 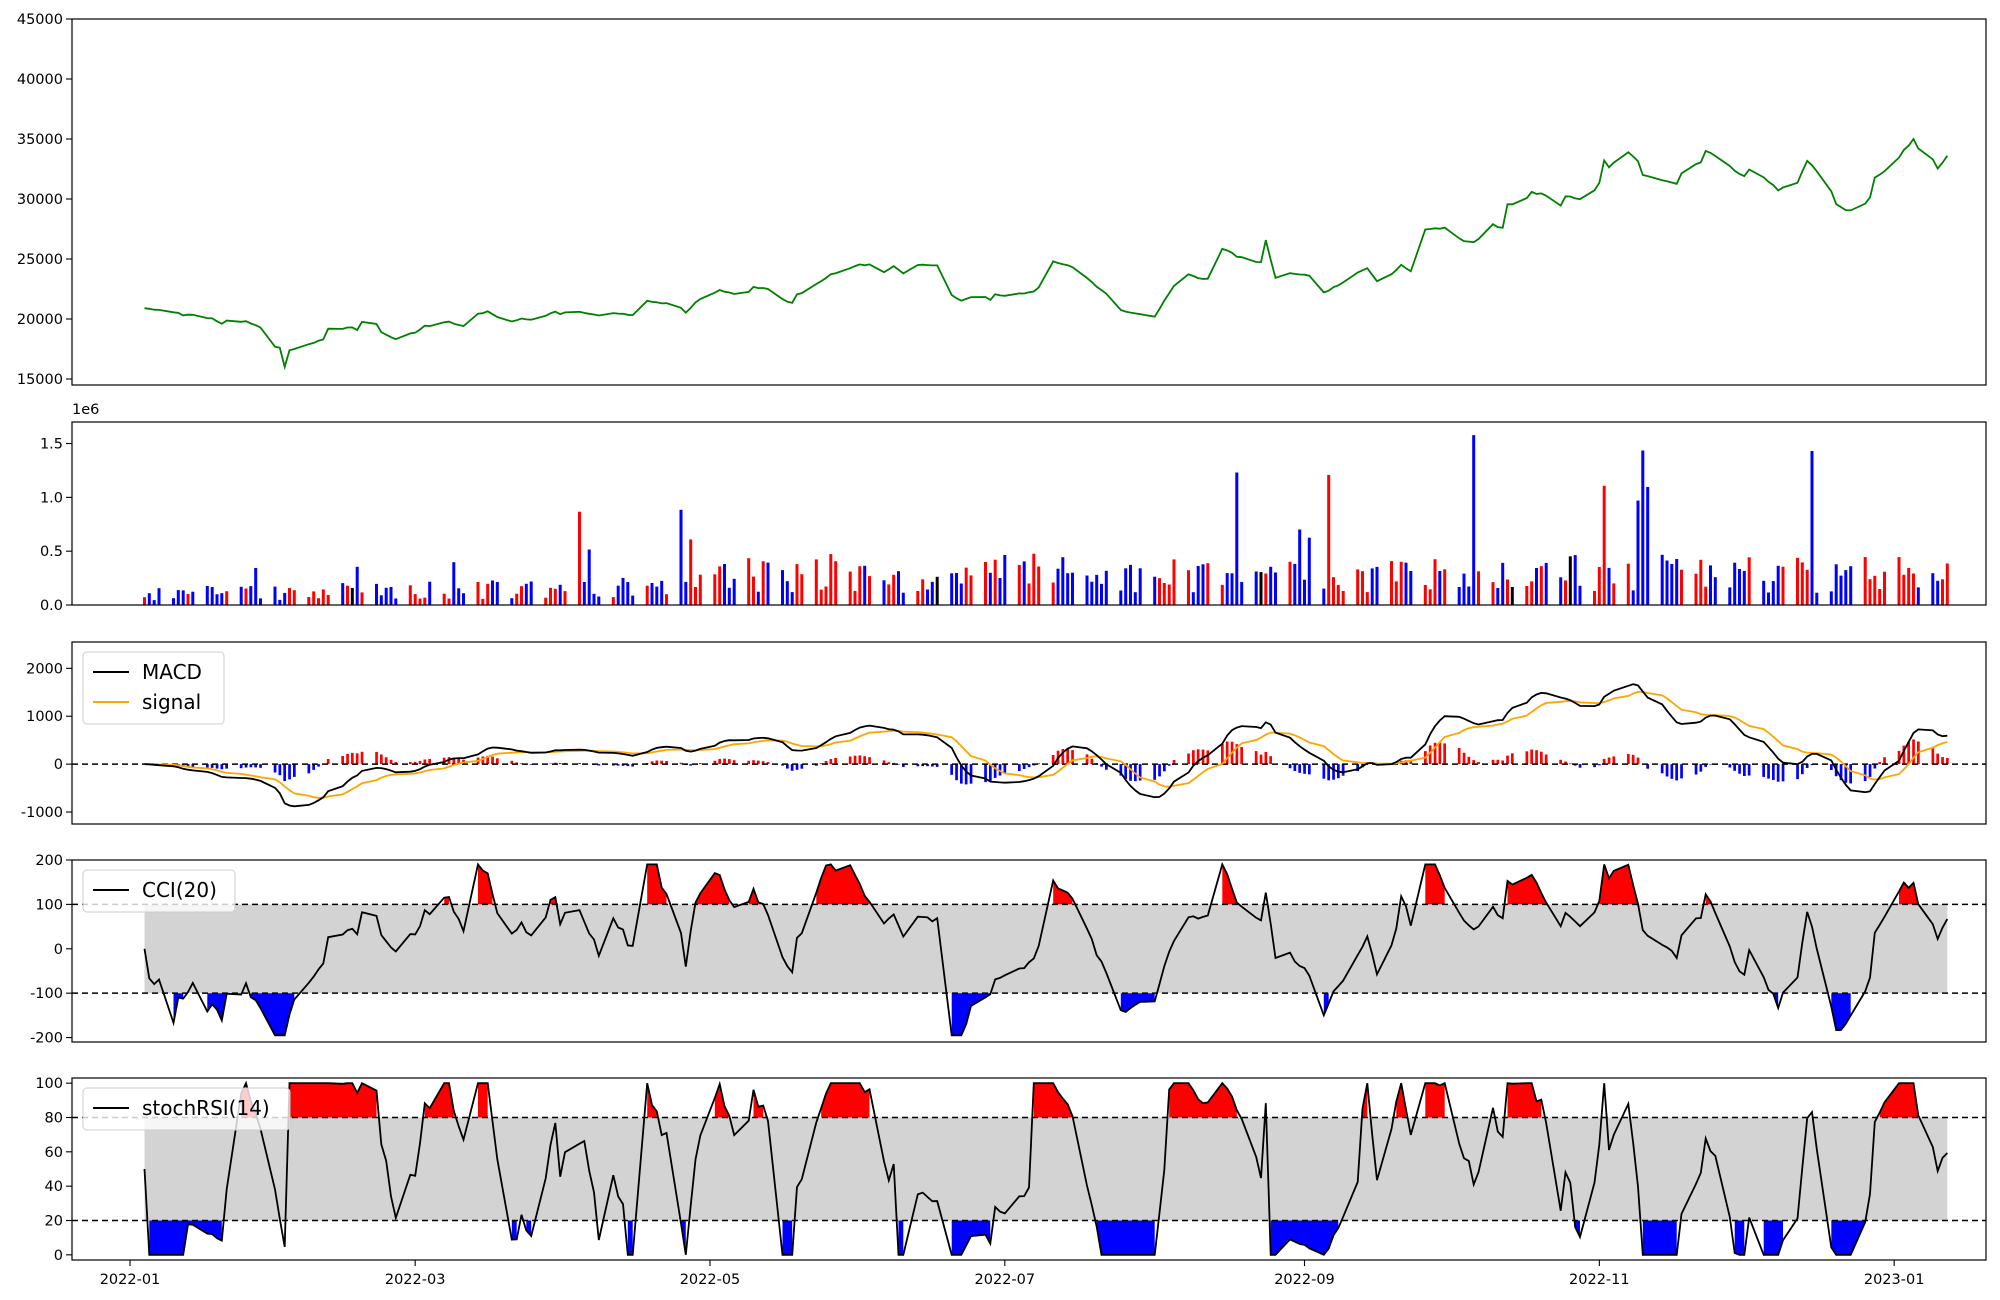 I want to click on stochrsi-ytick-label: 0, so click(x=58, y=1256).